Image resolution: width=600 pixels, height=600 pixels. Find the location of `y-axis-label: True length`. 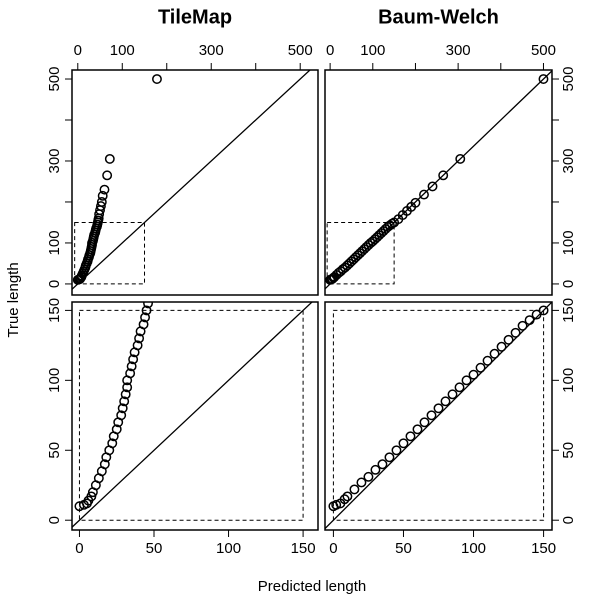

y-axis-label: True length is located at coordinates (13, 299).